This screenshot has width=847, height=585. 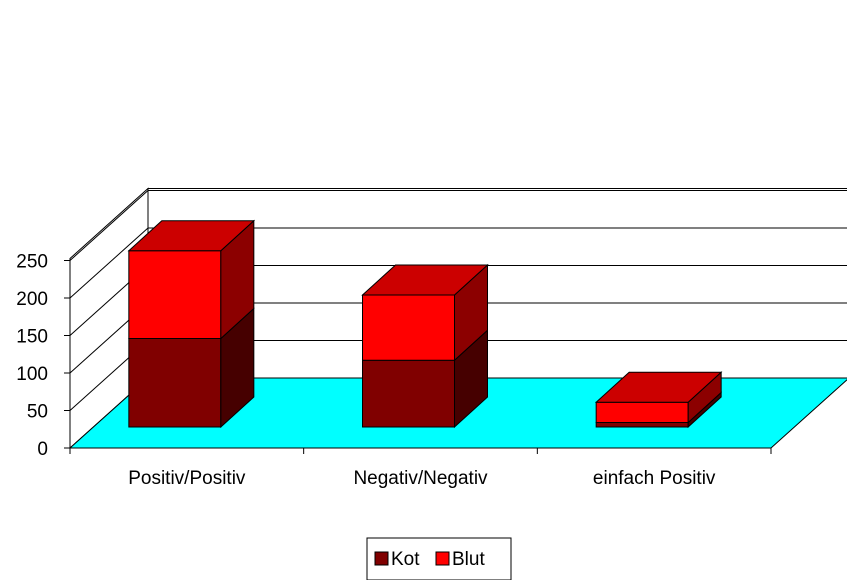 What do you see at coordinates (442, 558) in the screenshot?
I see `legend-swatch-blut` at bounding box center [442, 558].